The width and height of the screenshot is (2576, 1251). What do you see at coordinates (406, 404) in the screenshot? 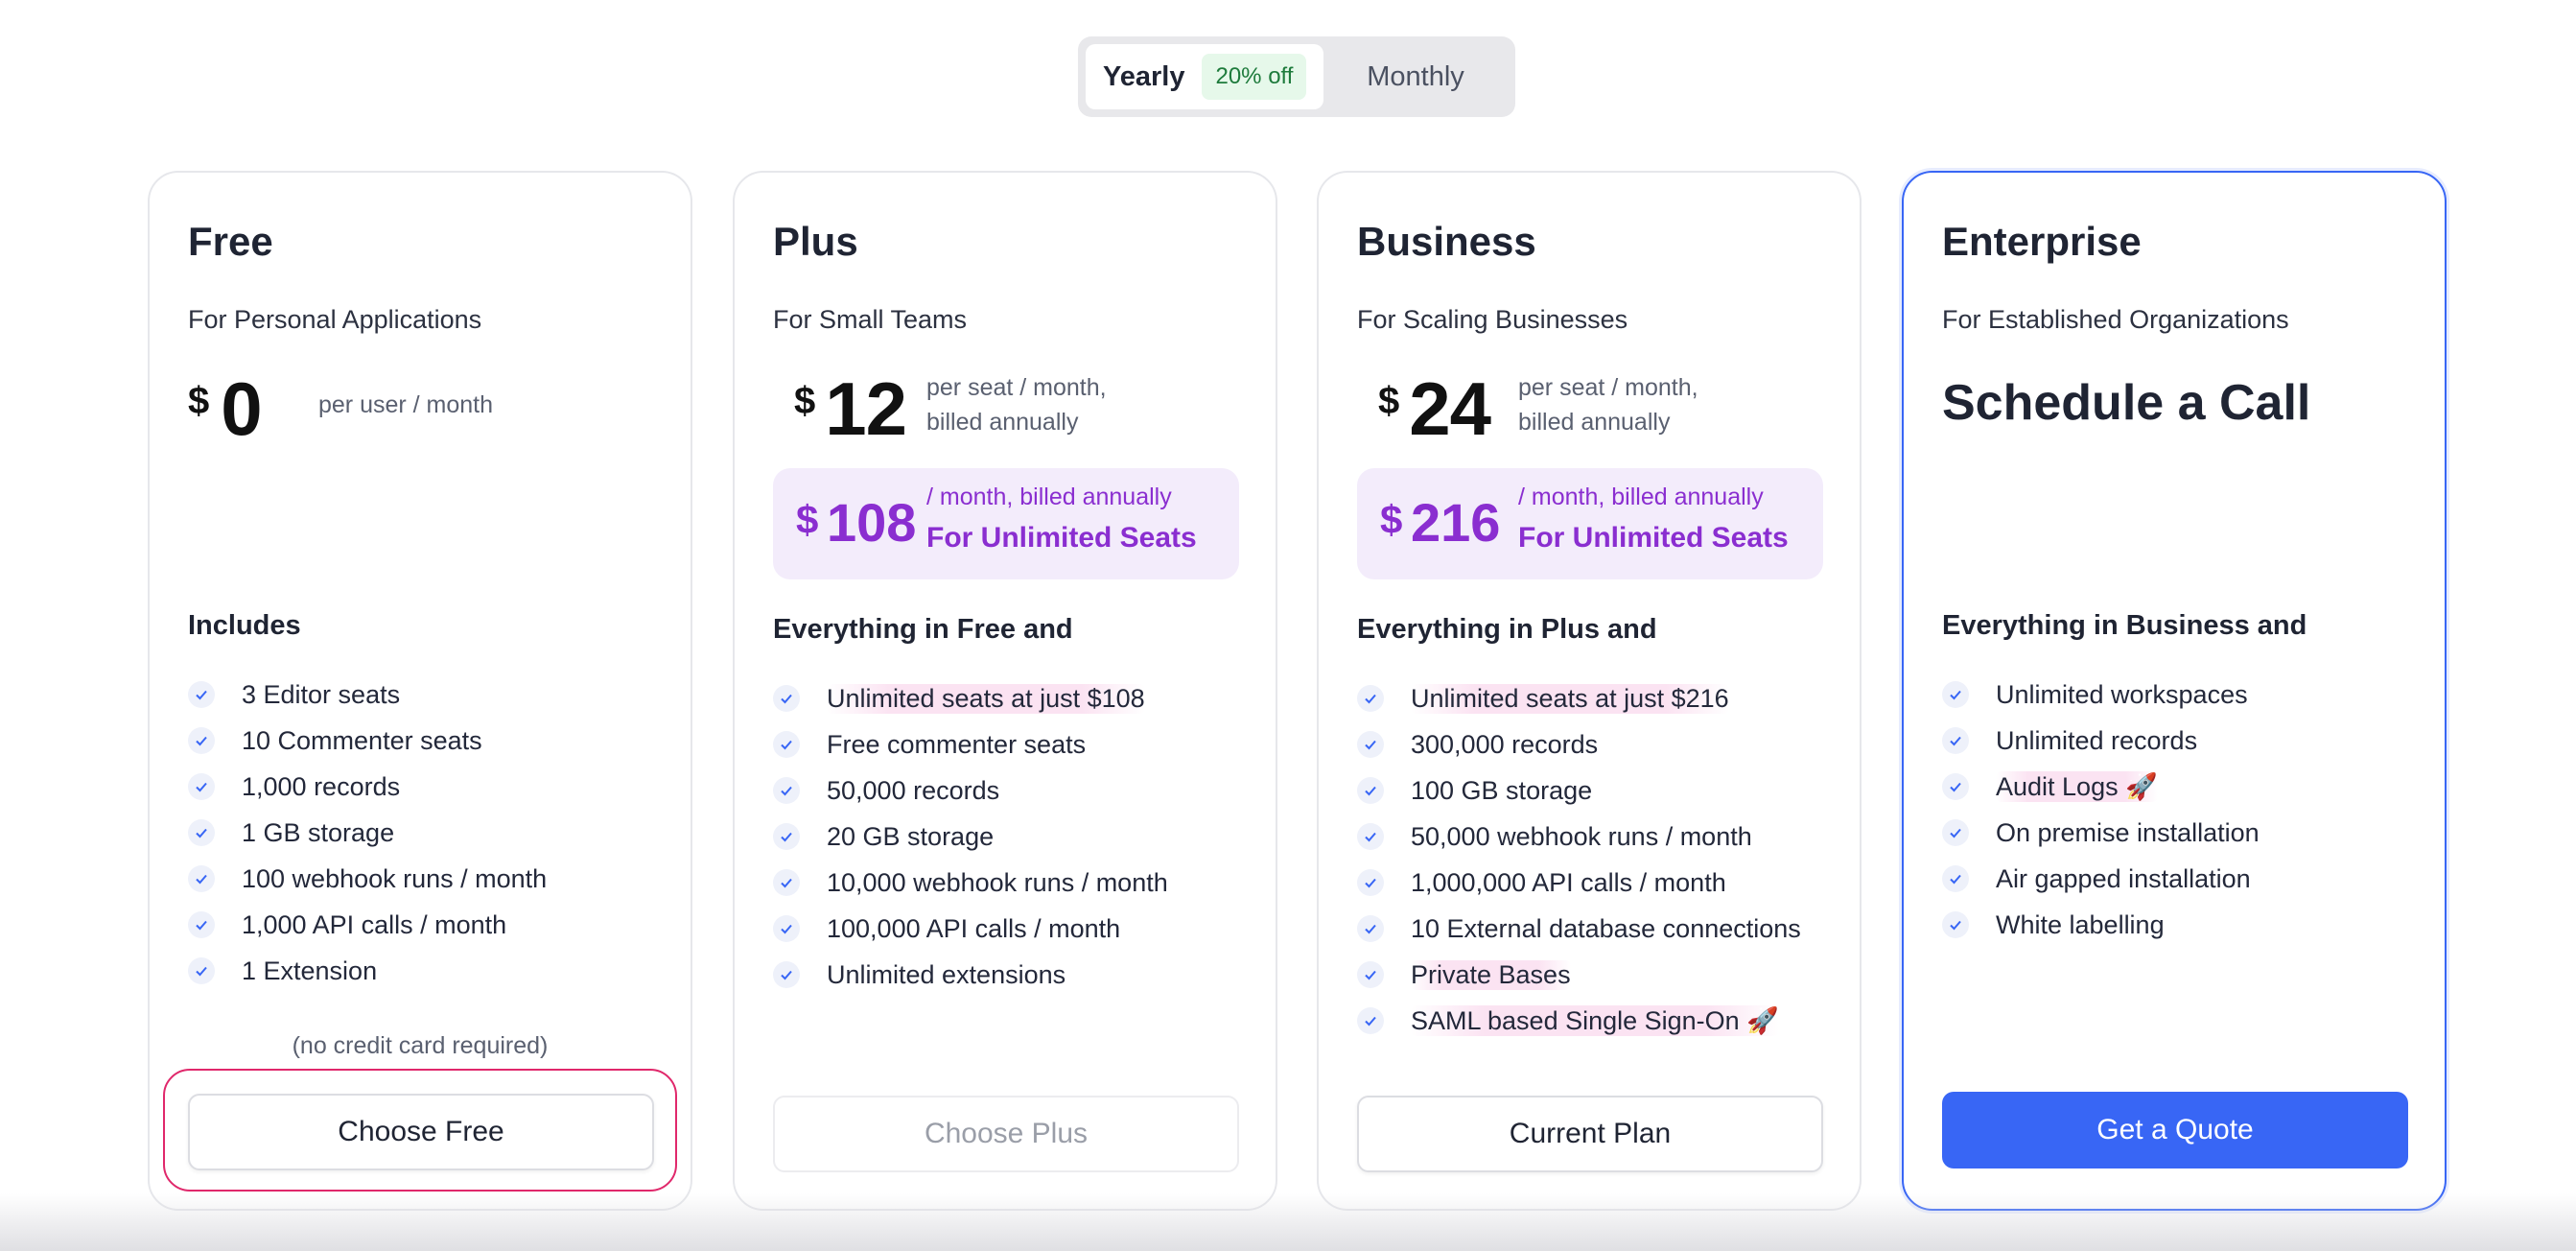
I see `price-note: per user / month` at bounding box center [406, 404].